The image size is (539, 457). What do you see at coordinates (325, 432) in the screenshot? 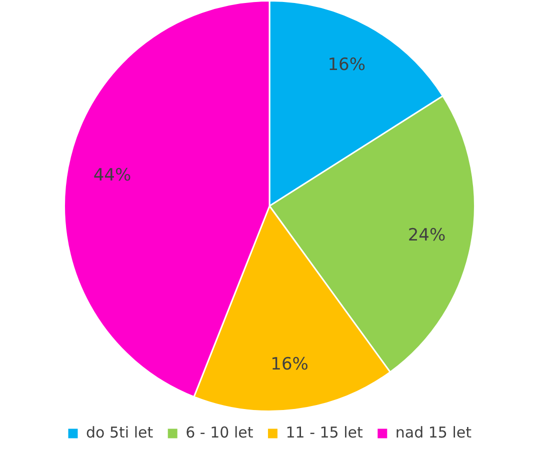
I see `legend-label: 11 - 15 let` at bounding box center [325, 432].